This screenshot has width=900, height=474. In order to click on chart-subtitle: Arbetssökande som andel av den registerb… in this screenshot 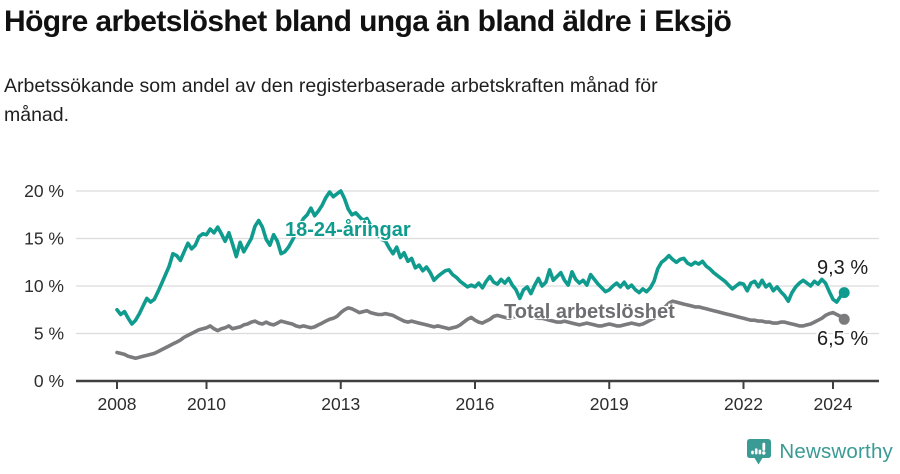, I will do `click(331, 101)`.